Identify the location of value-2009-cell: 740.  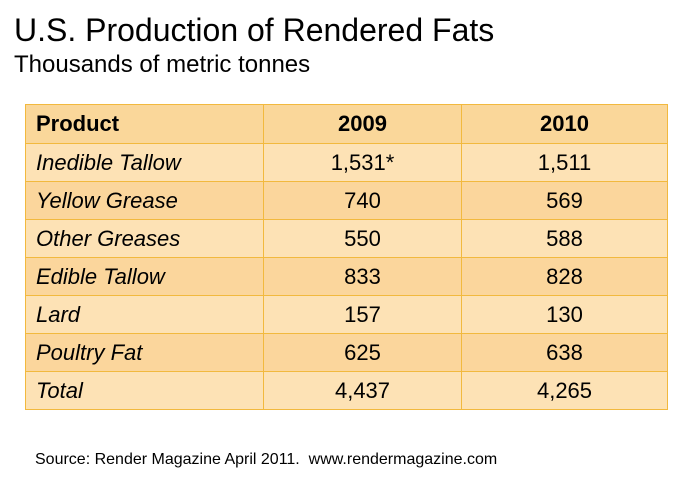
(362, 200).